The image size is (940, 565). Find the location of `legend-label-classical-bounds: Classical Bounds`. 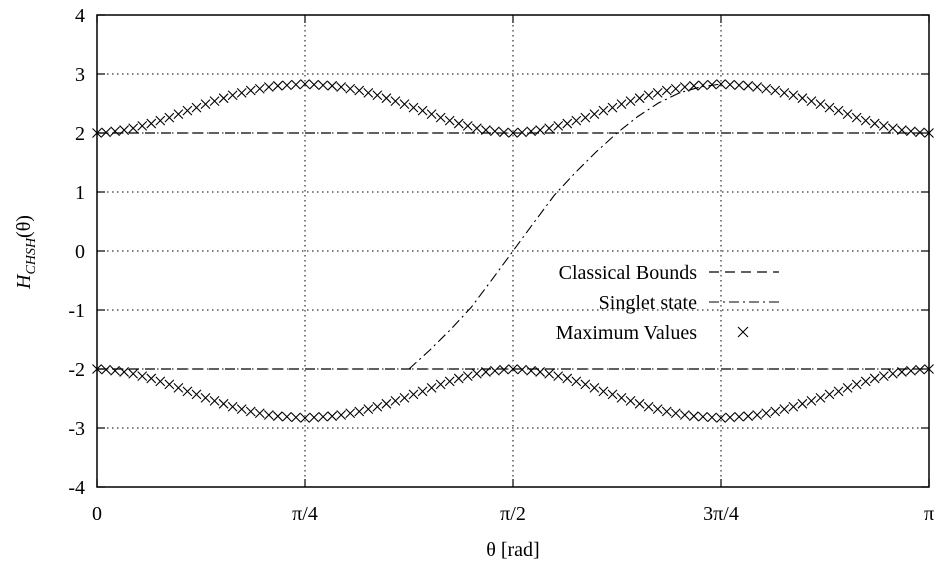

legend-label-classical-bounds: Classical Bounds is located at coordinates (628, 273).